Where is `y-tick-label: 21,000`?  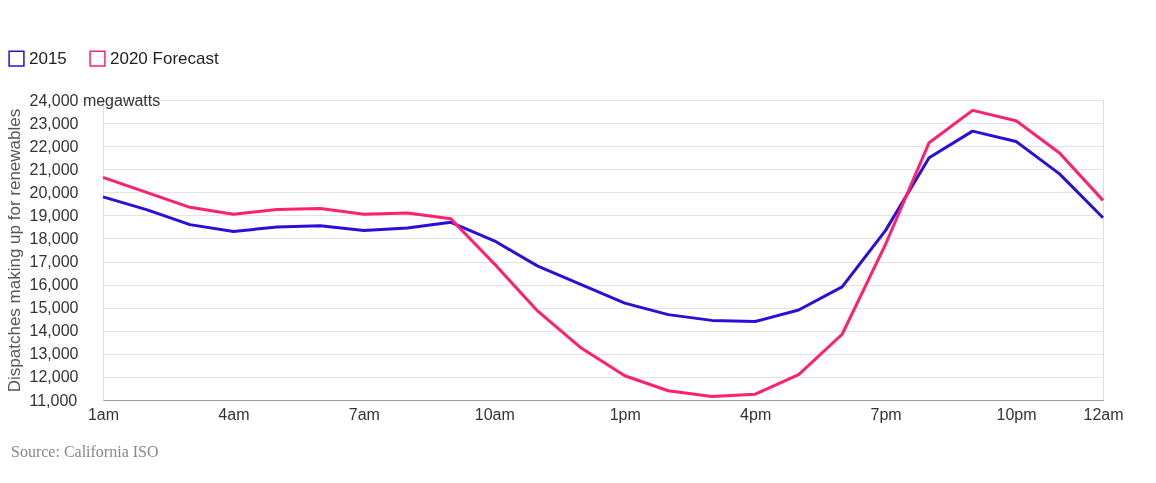
y-tick-label: 21,000 is located at coordinates (54, 169).